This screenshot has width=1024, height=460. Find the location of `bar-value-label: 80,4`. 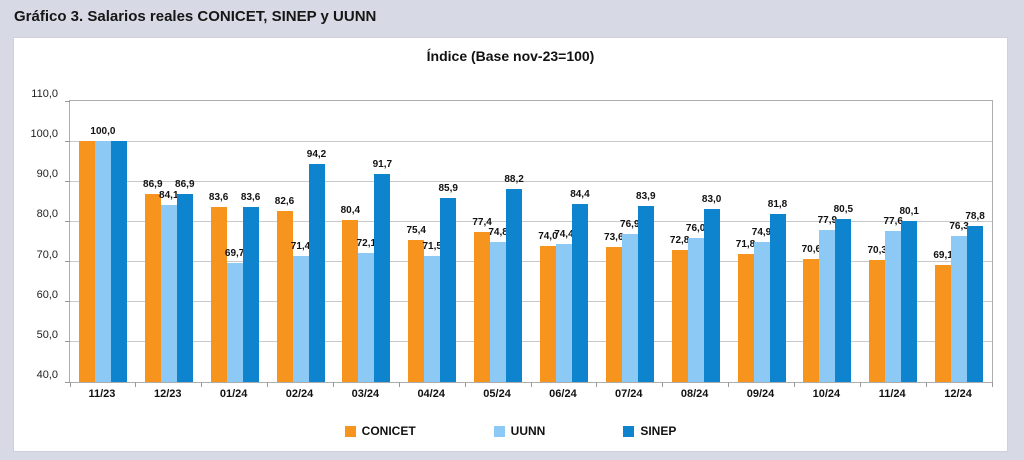

bar-value-label: 80,4 is located at coordinates (350, 210).